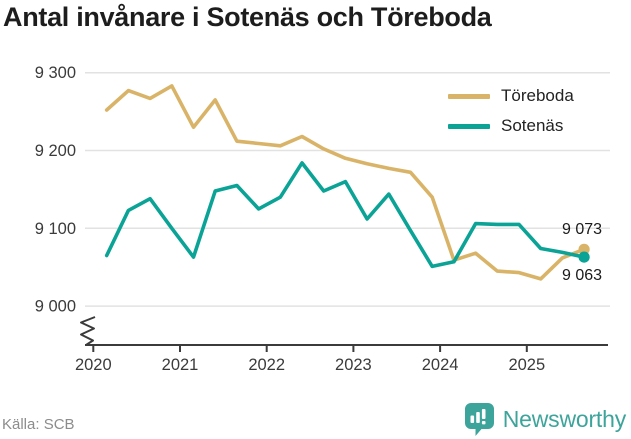 Image resolution: width=631 pixels, height=439 pixels. Describe the element at coordinates (582, 275) in the screenshot. I see `end-value-label-sotenäs: 9 063` at that location.